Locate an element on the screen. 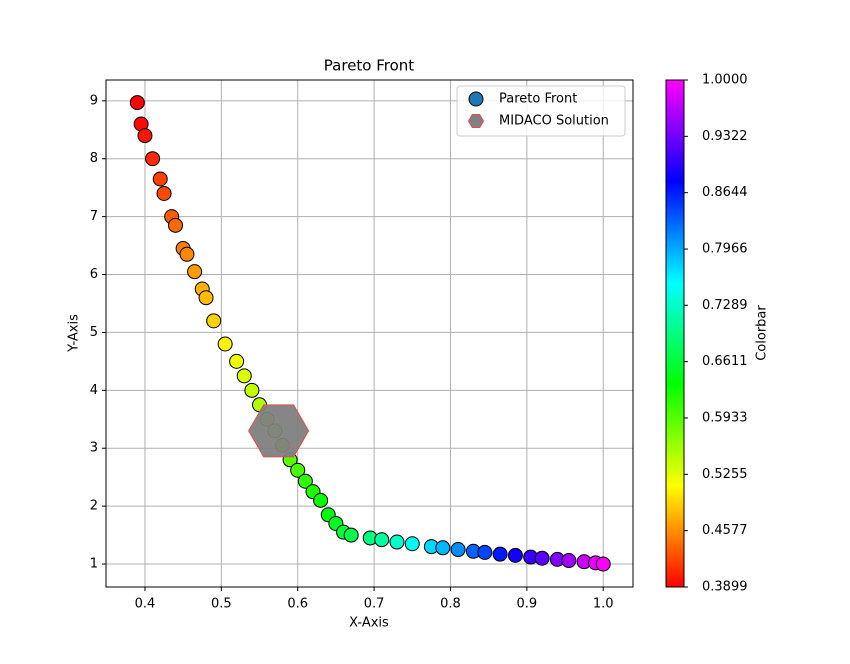  colorbar-tick-label: 0.5933 is located at coordinates (725, 417).